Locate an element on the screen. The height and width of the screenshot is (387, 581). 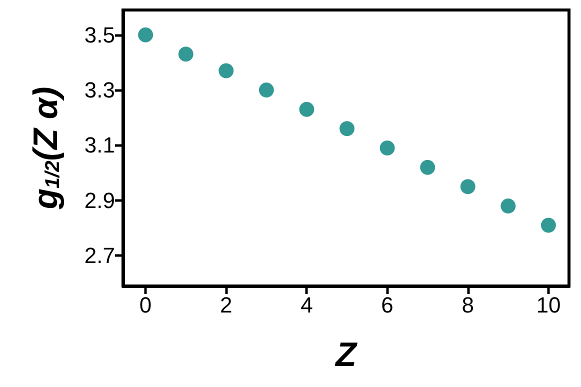
y-axis-title: g1/2(Z α) is located at coordinates (46, 148).